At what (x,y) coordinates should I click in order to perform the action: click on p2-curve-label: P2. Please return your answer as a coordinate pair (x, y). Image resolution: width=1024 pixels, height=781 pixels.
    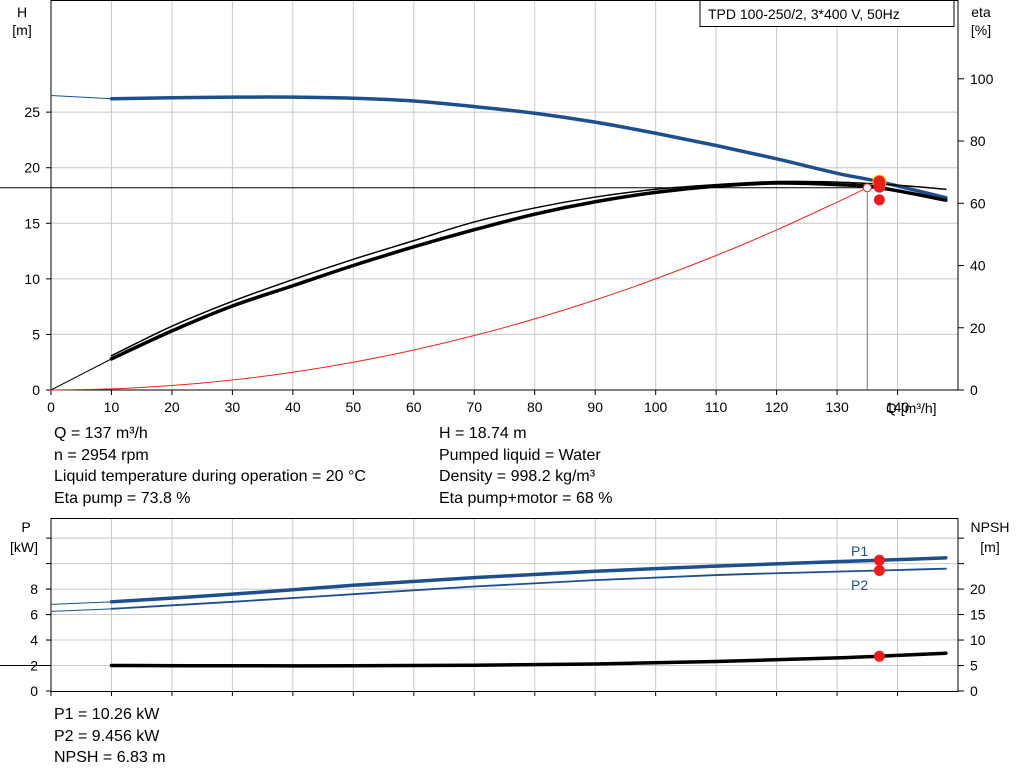
    Looking at the image, I should click on (859, 585).